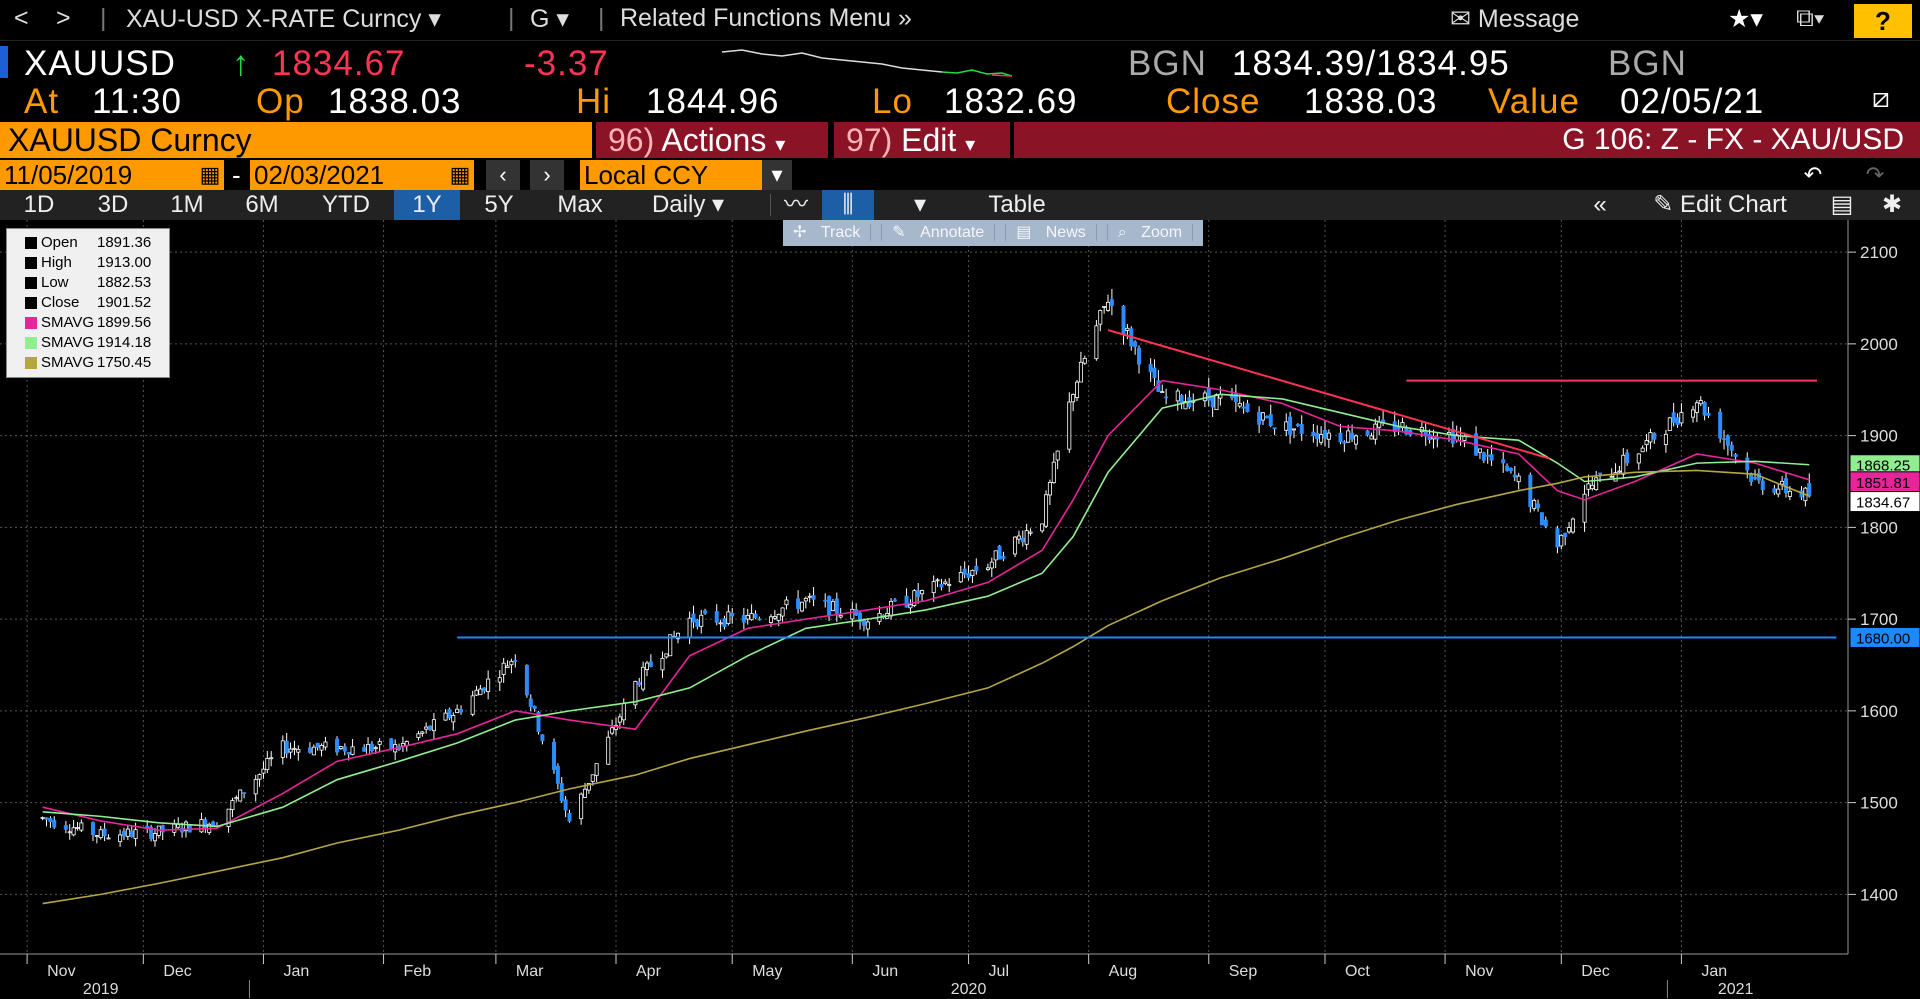 The height and width of the screenshot is (999, 1920). I want to click on next-range-button: ›, so click(547, 175).